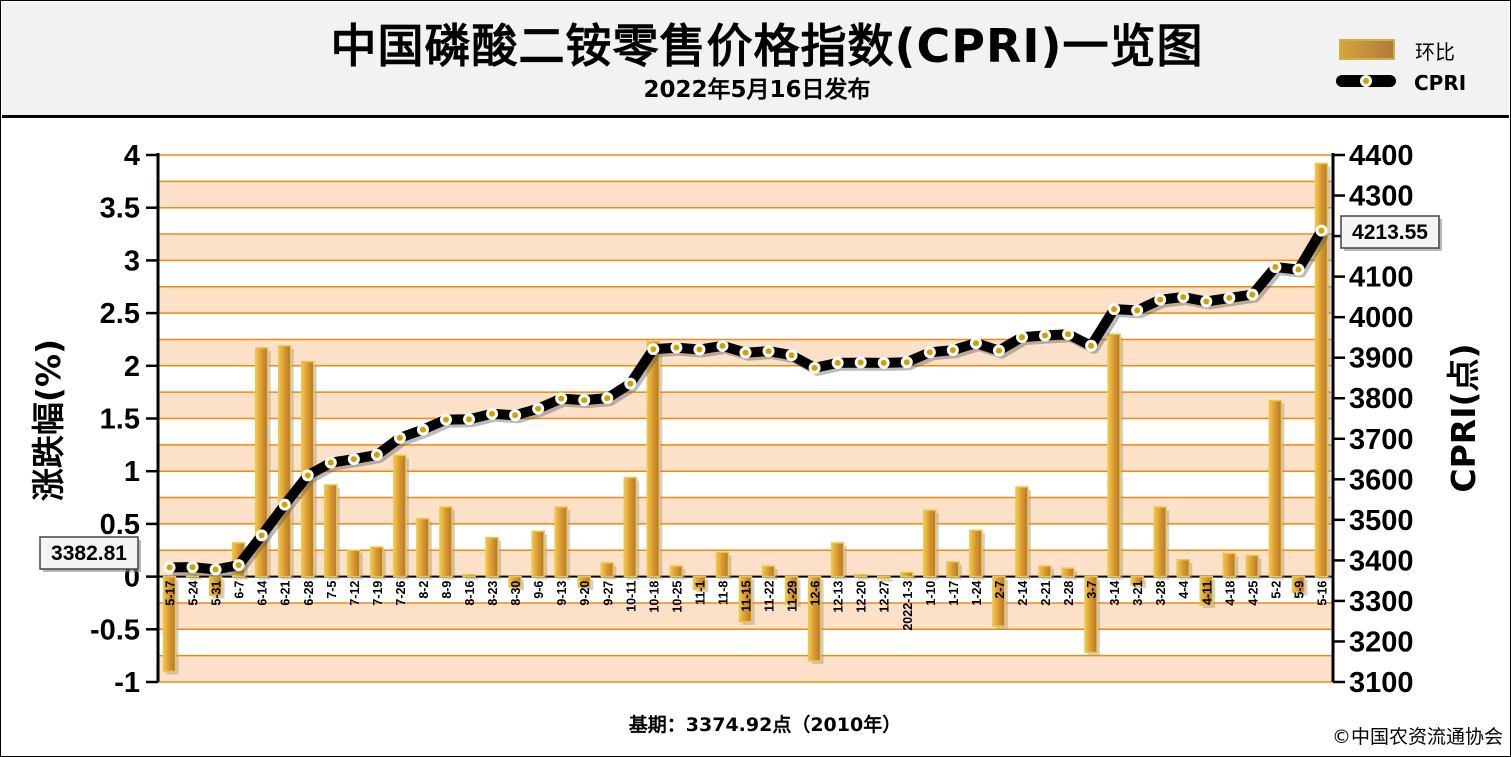 The width and height of the screenshot is (1511, 757). What do you see at coordinates (1322, 593) in the screenshot?
I see `x-tick-label: 5-16` at bounding box center [1322, 593].